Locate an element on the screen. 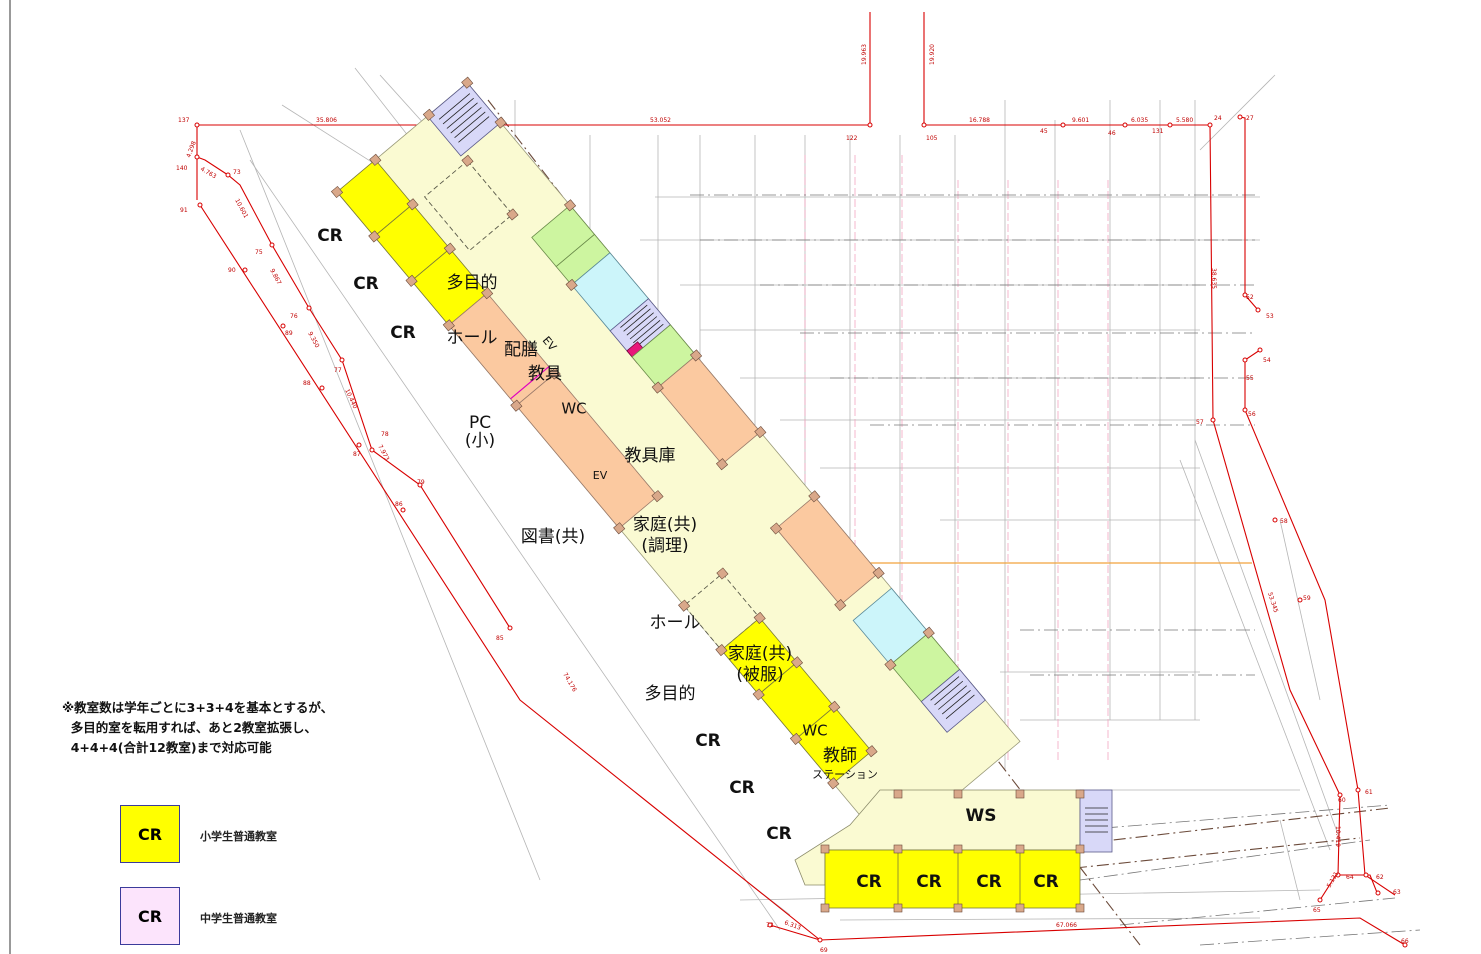 This screenshot has width=1481, height=954. pc-label-2: (小) is located at coordinates (480, 441).